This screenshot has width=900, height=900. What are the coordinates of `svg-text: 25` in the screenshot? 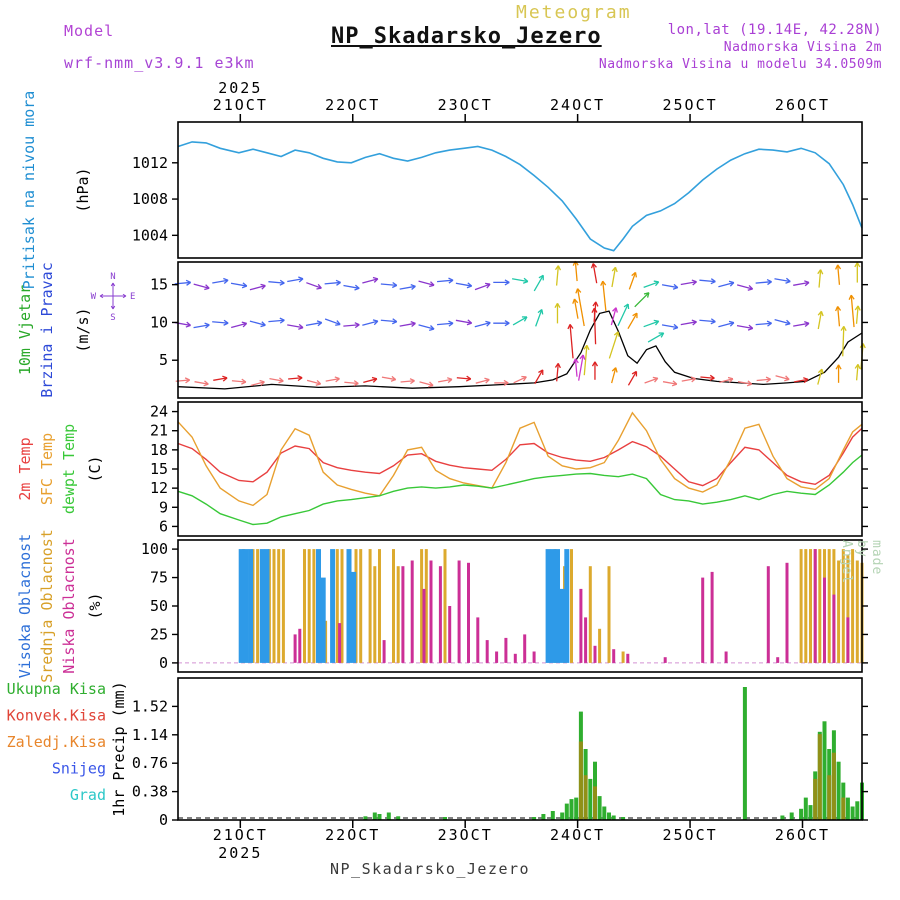 It's located at (159, 634).